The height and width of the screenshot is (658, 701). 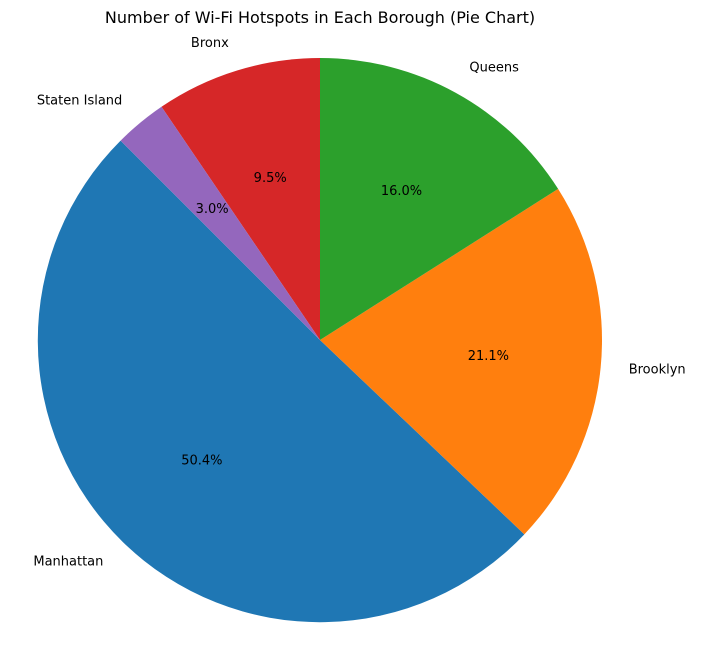 What do you see at coordinates (240, 199) in the screenshot?
I see `pie-slice-bronx` at bounding box center [240, 199].